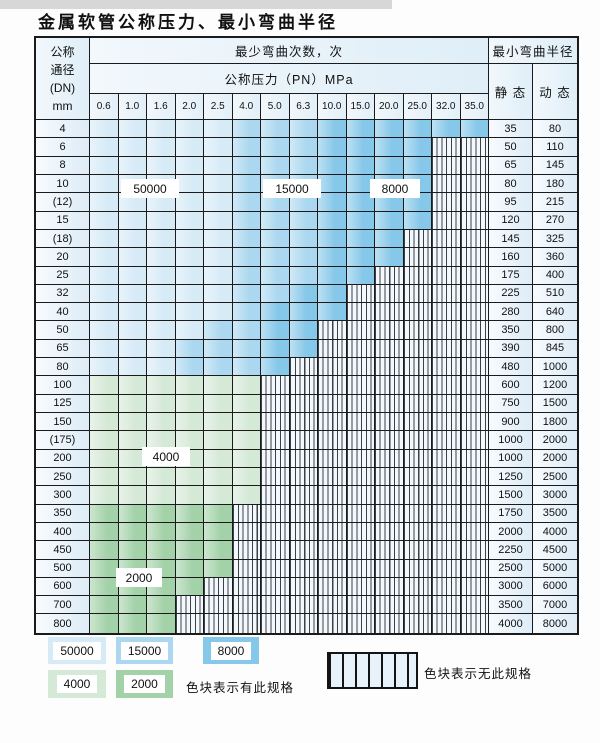 The image size is (600, 743). Describe the element at coordinates (303, 107) in the screenshot. I see `pressure-col-header: 6.3` at that location.